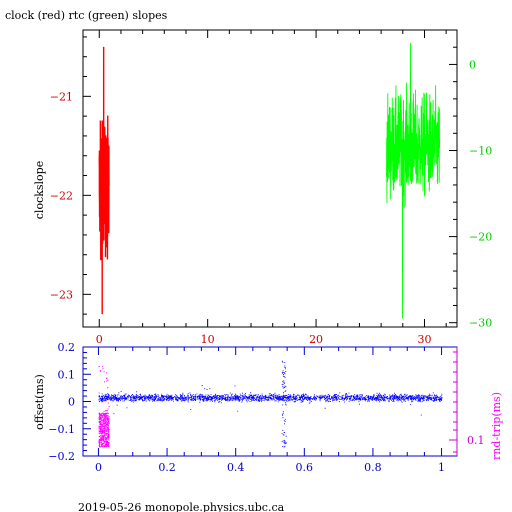 This screenshot has width=512, height=512. What do you see at coordinates (236, 467) in the screenshot?
I see `bottom-x-tick-label: 0.4` at bounding box center [236, 467].